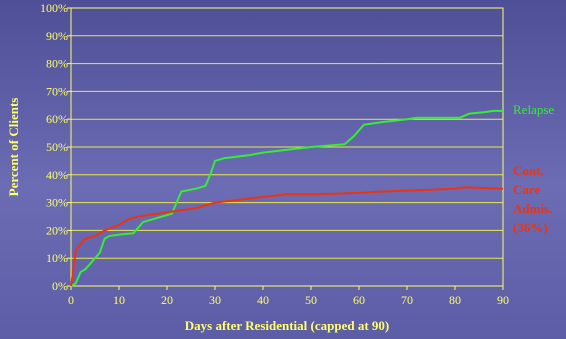  I want to click on x-tick-label: 0, so click(71, 300).